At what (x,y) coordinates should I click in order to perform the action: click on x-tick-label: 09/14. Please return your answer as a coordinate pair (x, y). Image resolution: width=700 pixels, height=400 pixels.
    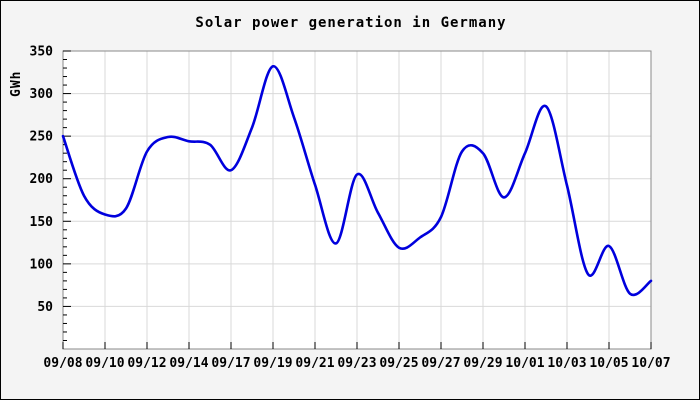
    Looking at the image, I should click on (188, 363).